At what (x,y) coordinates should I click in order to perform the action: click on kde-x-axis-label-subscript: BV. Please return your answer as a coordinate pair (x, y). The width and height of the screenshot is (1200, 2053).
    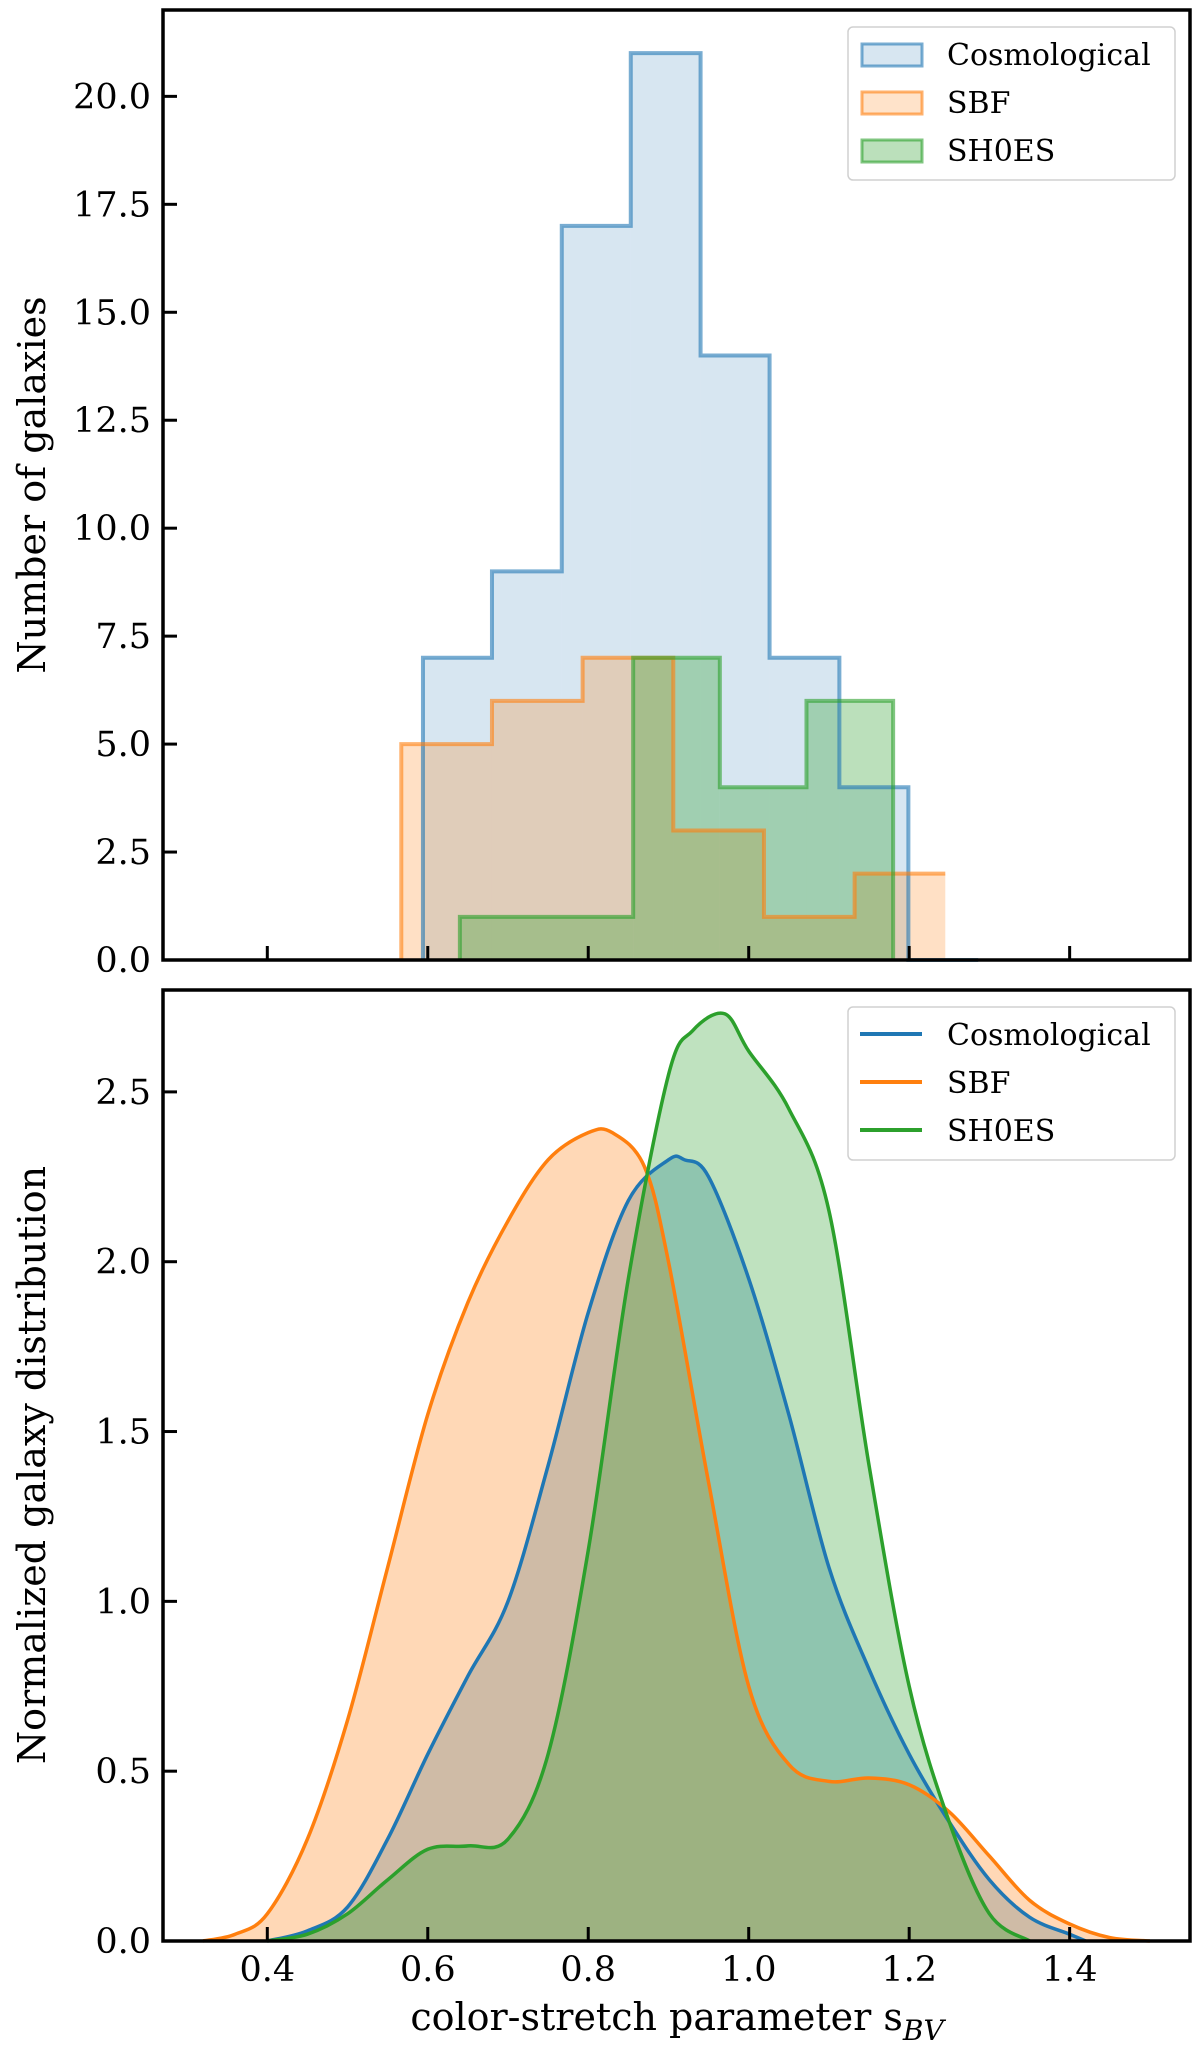
    Looking at the image, I should click on (924, 2030).